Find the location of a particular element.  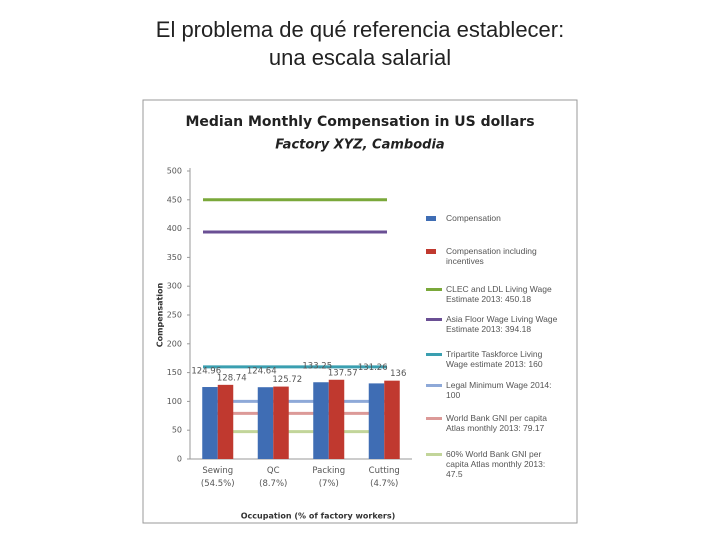

y-tick-label: 150 is located at coordinates (174, 372).